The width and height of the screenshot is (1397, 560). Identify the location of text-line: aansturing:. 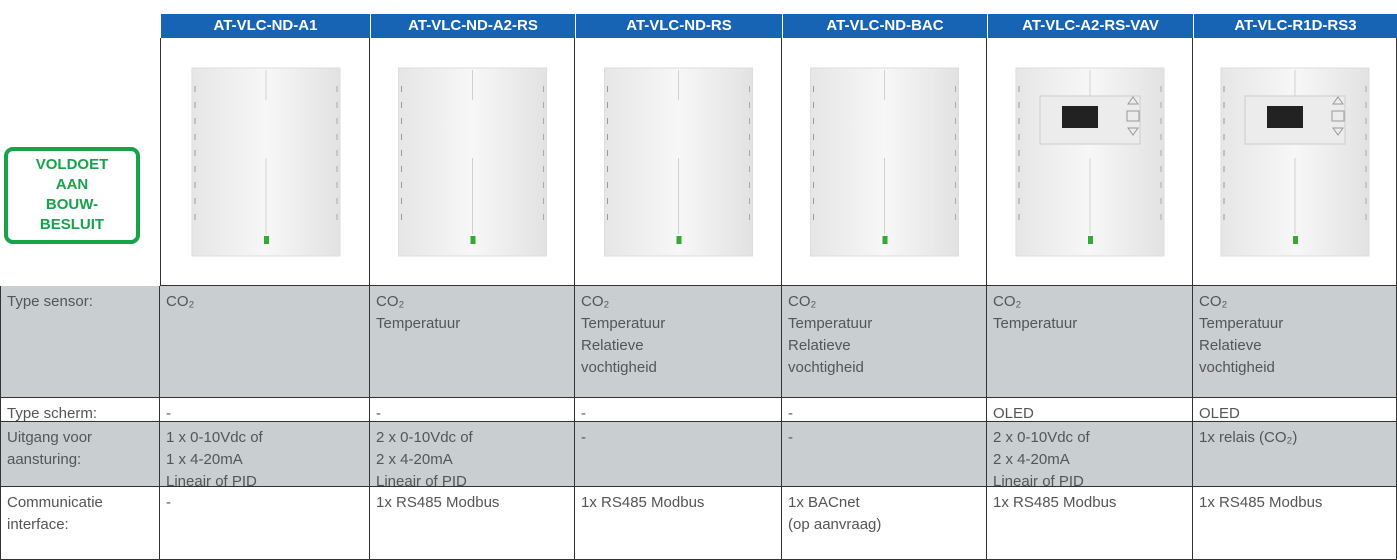
(44, 459).